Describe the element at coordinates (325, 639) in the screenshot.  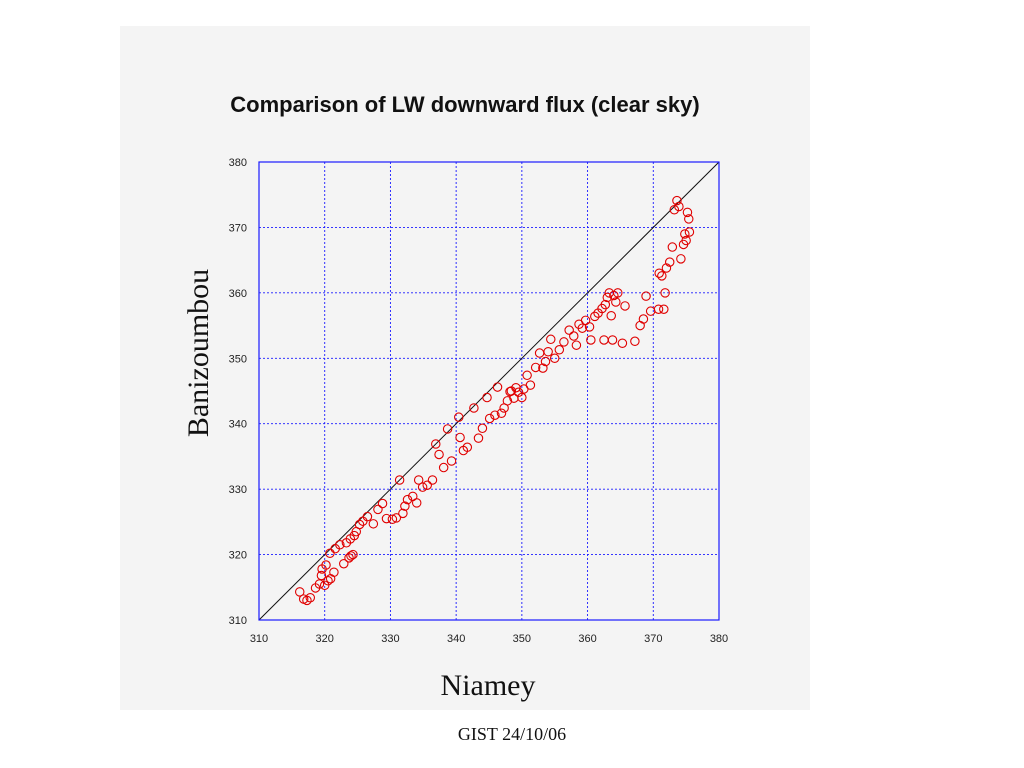
I see `x-tick-label: 320` at that location.